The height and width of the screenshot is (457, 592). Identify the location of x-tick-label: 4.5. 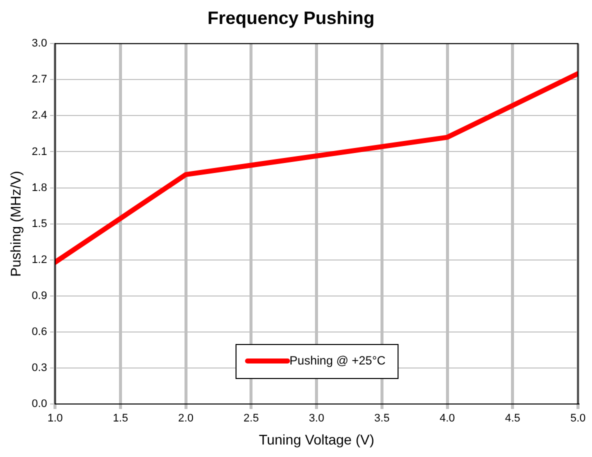
(512, 418).